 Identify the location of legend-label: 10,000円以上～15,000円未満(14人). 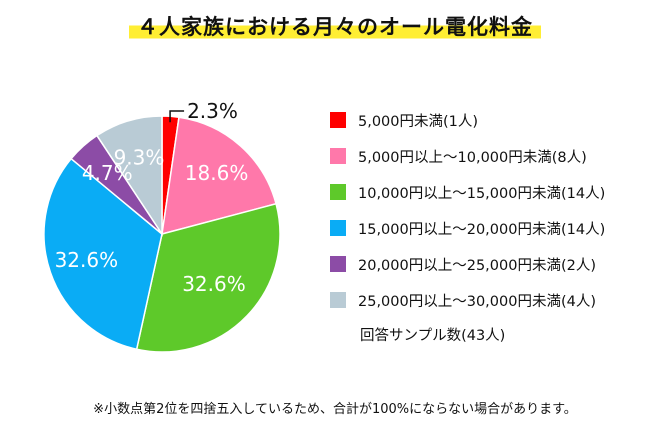
(482, 193).